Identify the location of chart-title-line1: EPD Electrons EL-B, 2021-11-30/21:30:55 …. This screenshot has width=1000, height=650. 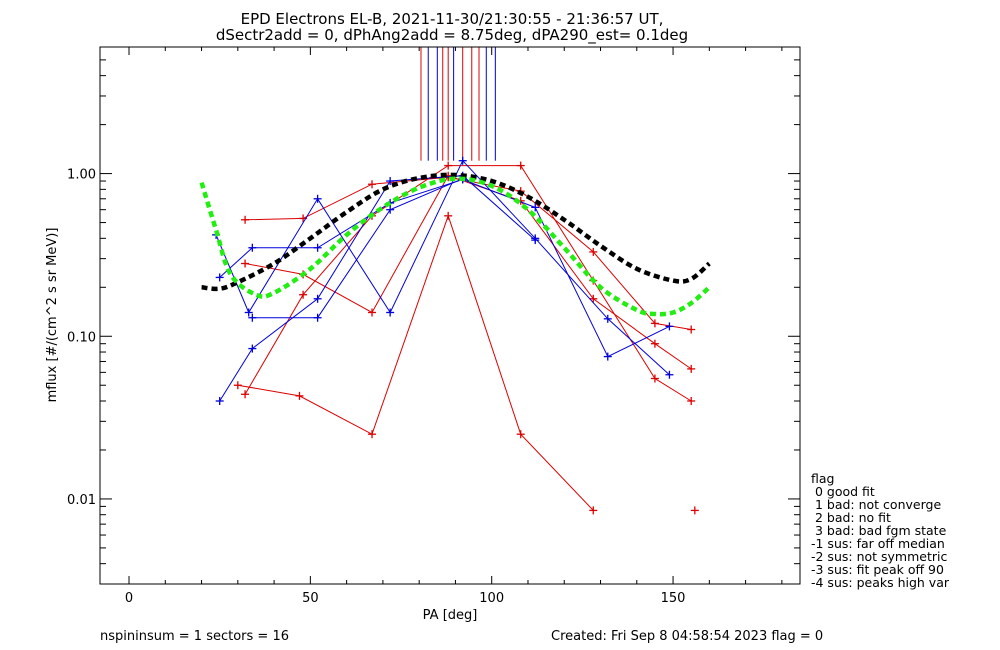
(452, 19).